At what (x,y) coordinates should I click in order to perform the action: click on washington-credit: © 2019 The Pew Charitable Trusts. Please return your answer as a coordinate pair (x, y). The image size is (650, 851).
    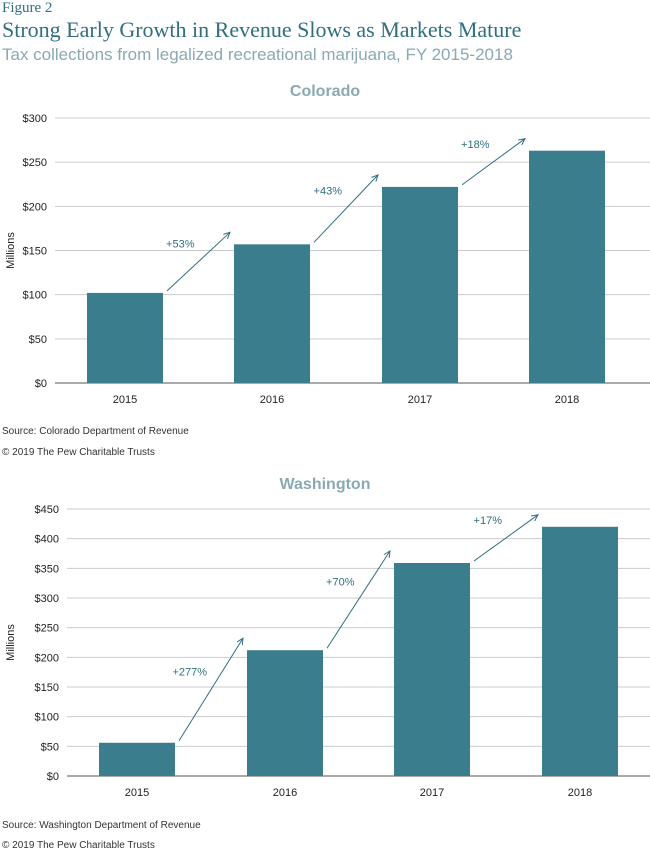
    Looking at the image, I should click on (78, 845).